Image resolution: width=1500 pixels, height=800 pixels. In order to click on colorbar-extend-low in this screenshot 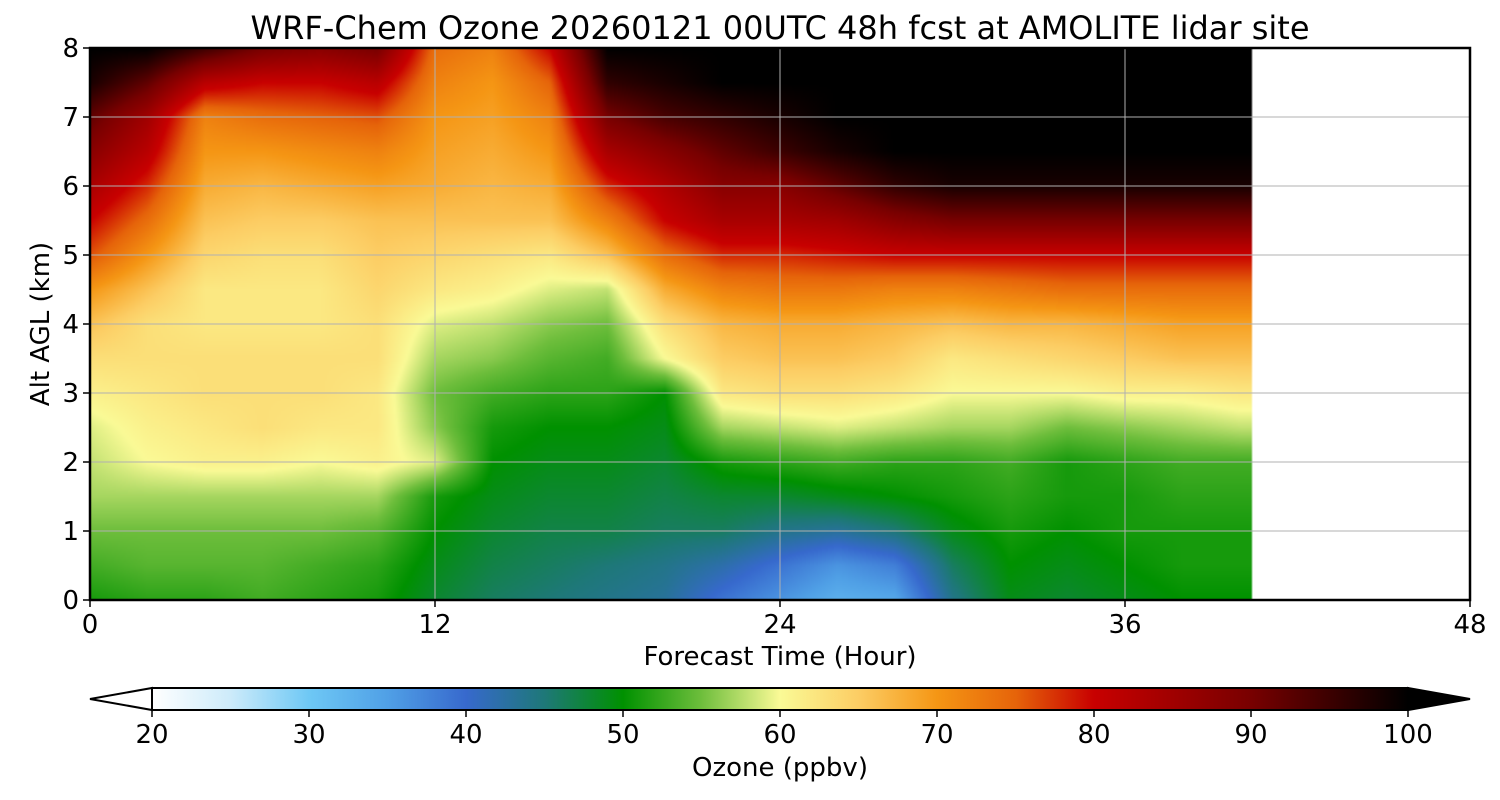, I will do `click(121, 699)`.